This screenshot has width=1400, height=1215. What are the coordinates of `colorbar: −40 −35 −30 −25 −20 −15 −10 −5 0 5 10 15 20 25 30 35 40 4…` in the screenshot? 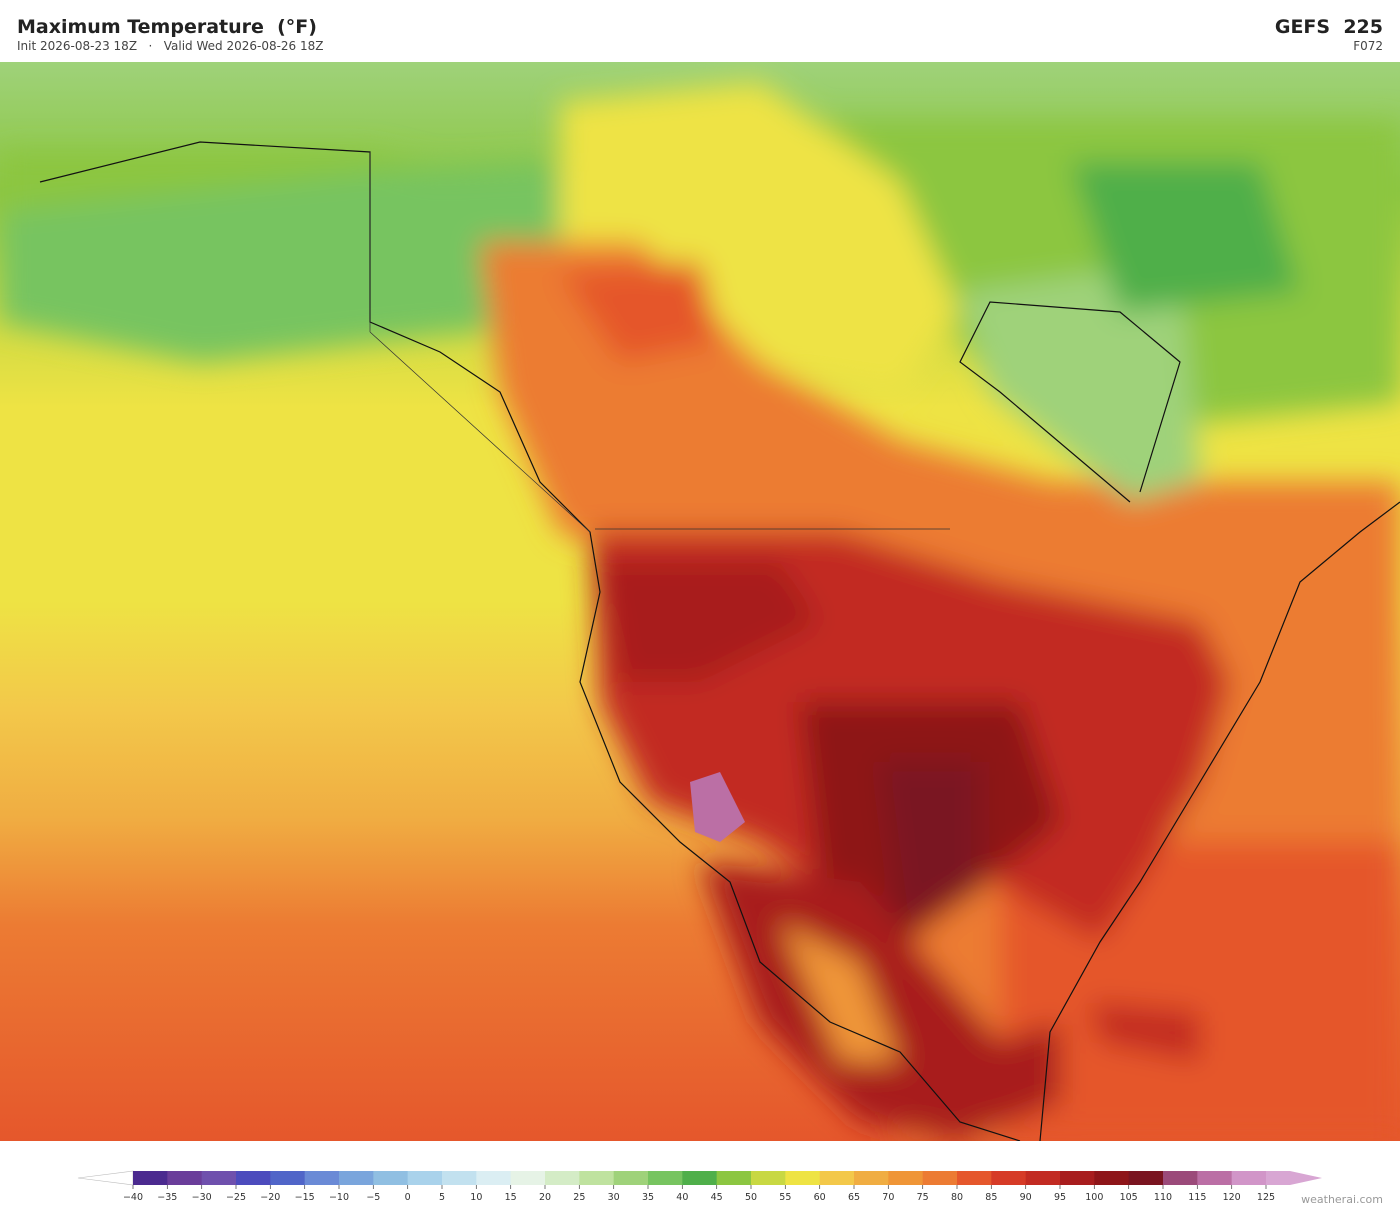 It's located at (700, 1186).